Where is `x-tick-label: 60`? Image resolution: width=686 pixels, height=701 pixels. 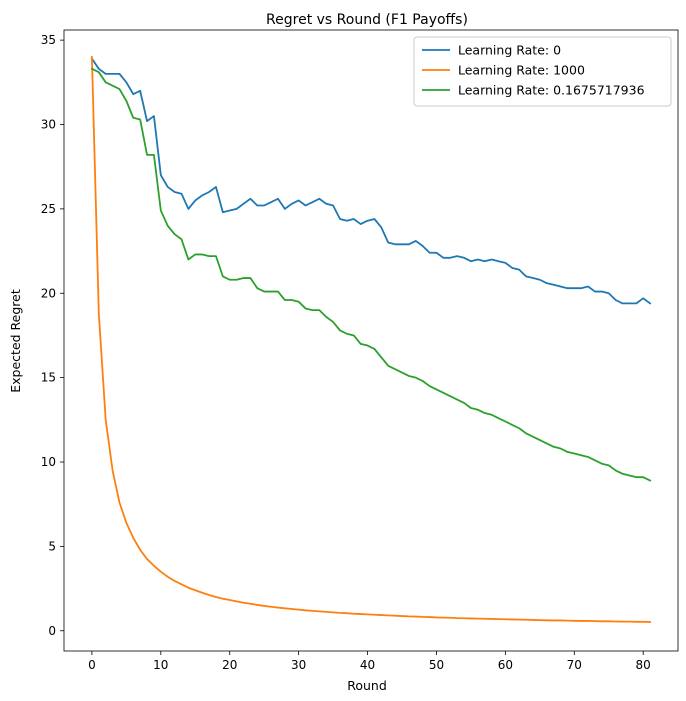
x-tick-label: 60 is located at coordinates (505, 665).